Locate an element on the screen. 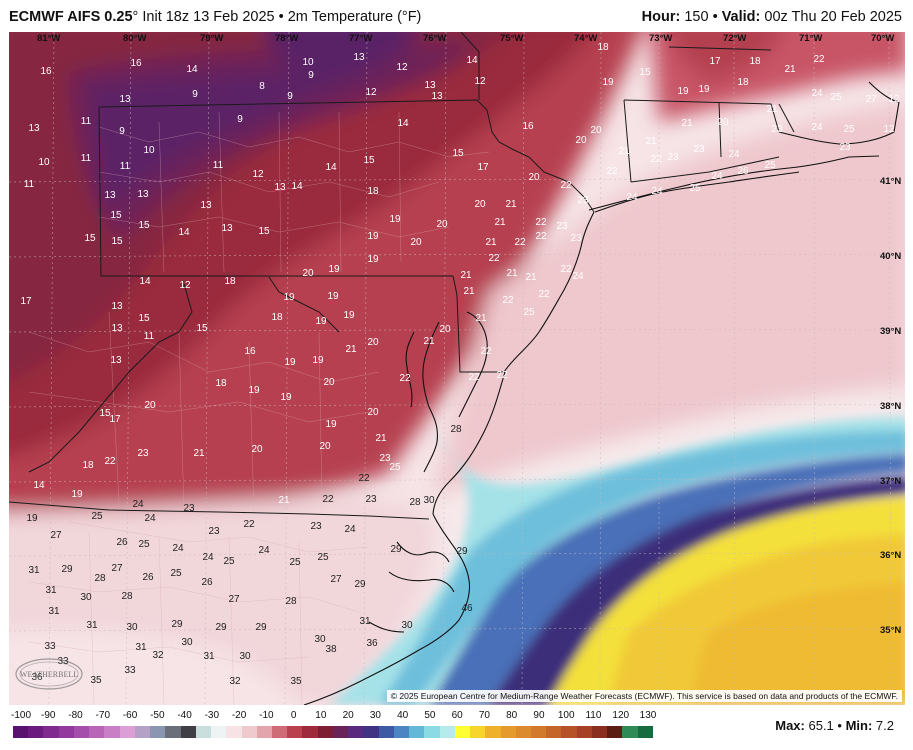  max-label: Max: is located at coordinates (790, 725).